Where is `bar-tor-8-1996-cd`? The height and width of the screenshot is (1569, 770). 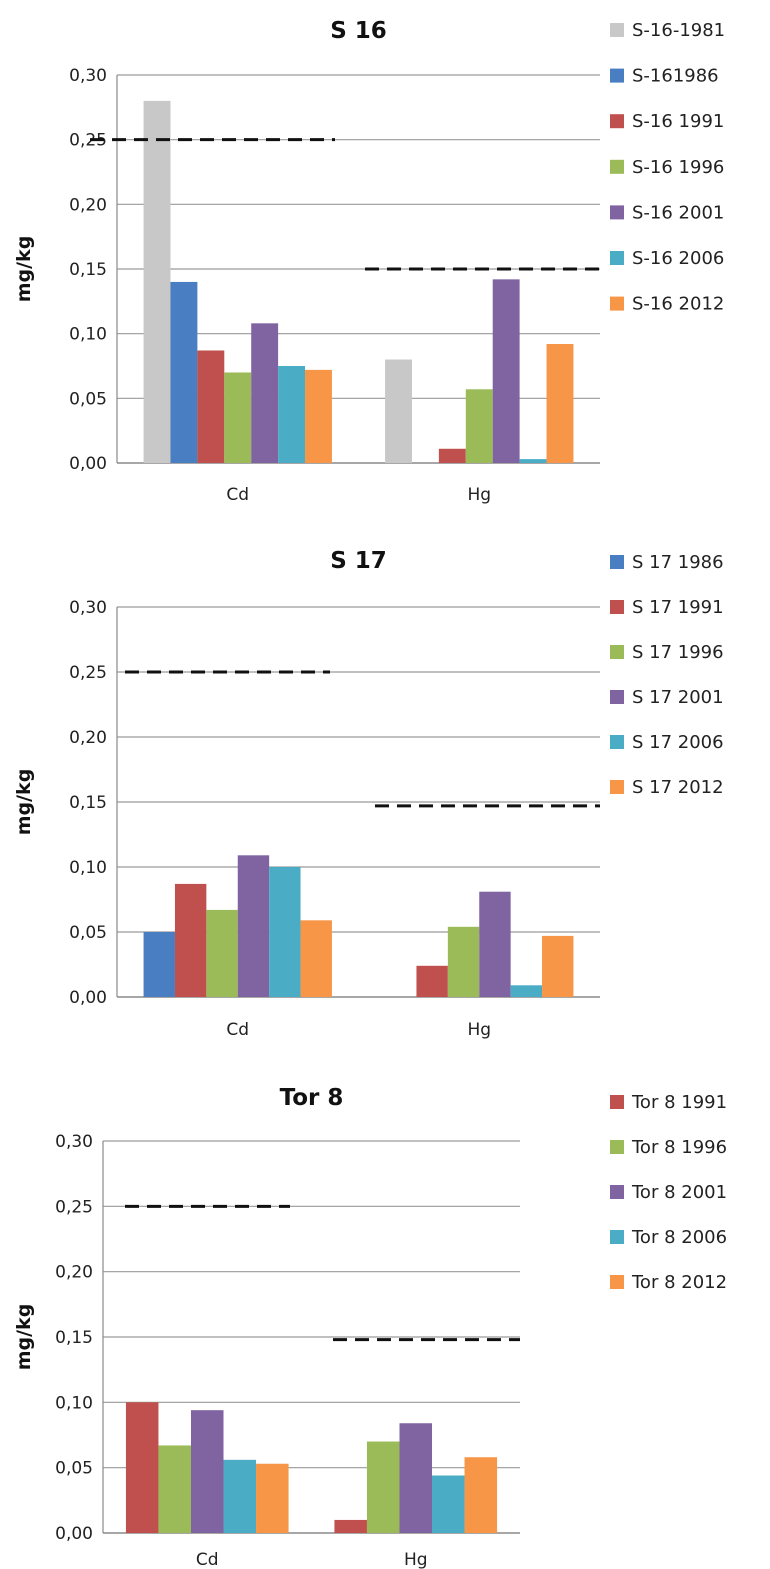
bar-tor-8-1996-cd is located at coordinates (174, 1489).